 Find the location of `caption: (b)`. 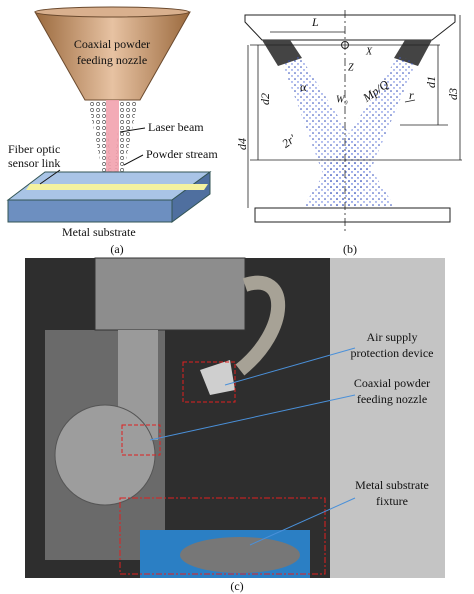

caption: (b) is located at coordinates (350, 249).